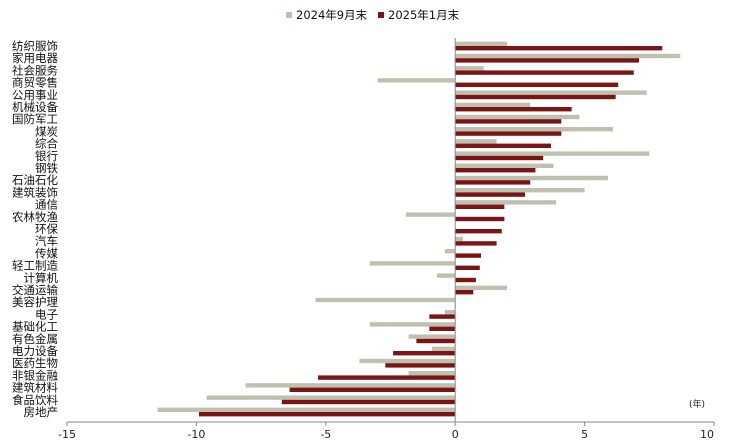 The height and width of the screenshot is (447, 737). I want to click on category-label: 家用电器, so click(35, 58).